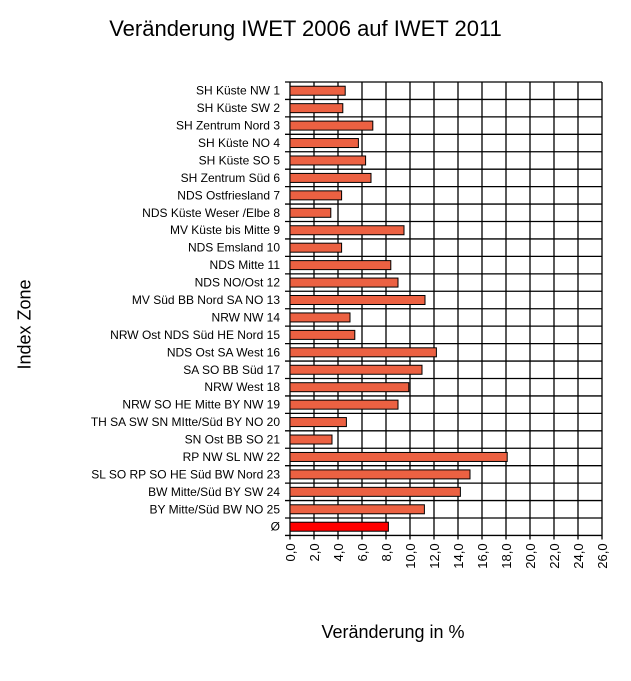 The height and width of the screenshot is (681, 631). What do you see at coordinates (275, 527) in the screenshot?
I see `category-label: Ø` at bounding box center [275, 527].